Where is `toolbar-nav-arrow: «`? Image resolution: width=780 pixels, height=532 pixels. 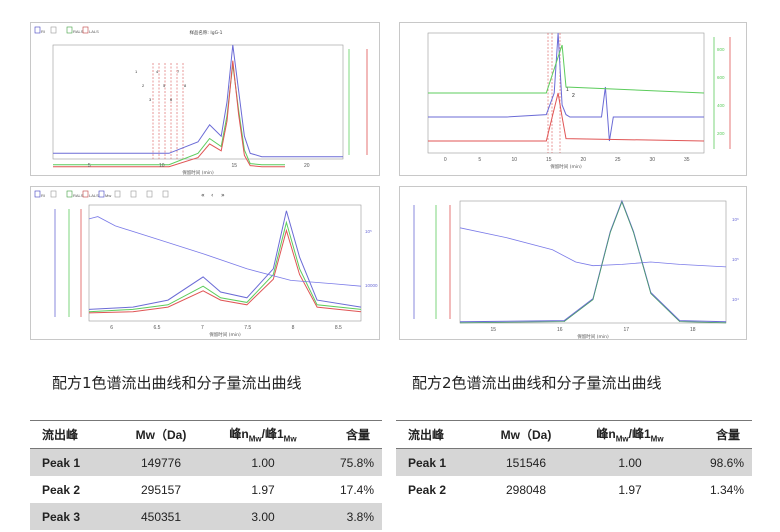
toolbar-nav-arrow: « is located at coordinates (203, 195).